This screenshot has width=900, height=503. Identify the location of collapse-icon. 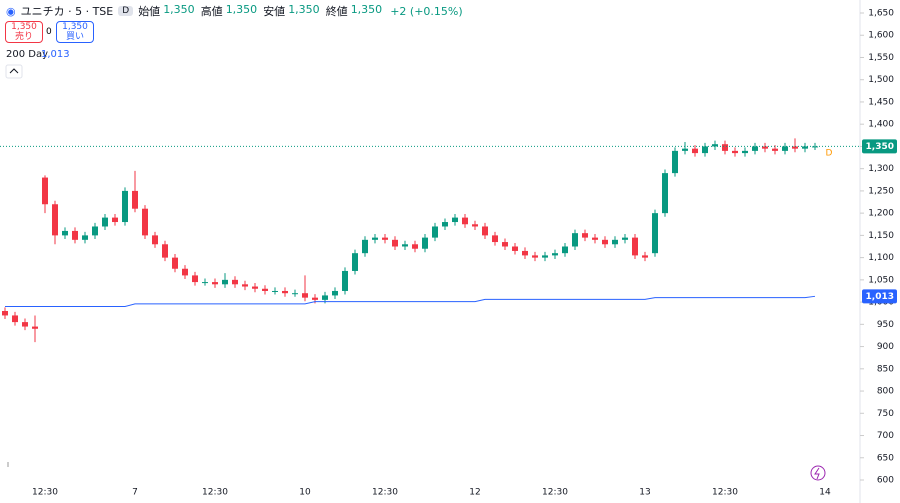
(14, 71).